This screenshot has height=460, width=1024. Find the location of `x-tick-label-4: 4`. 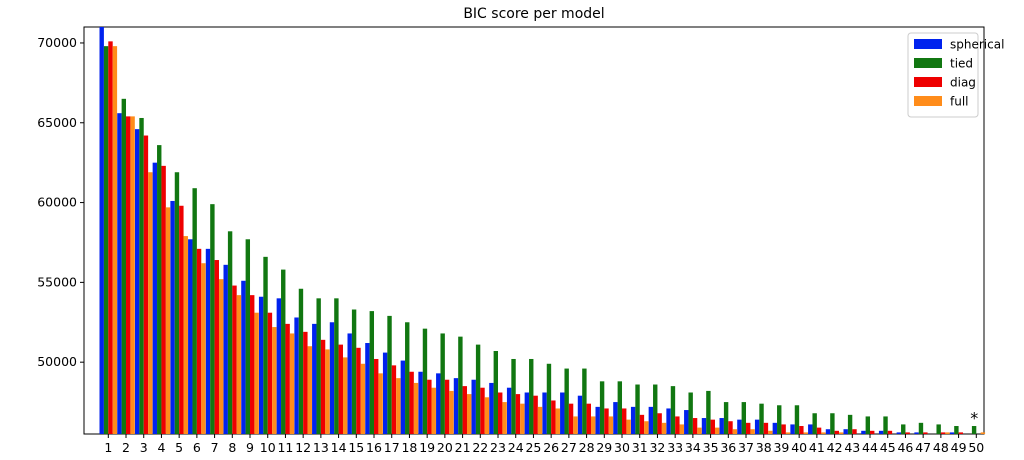

x-tick-label-4: 4 is located at coordinates (161, 447).